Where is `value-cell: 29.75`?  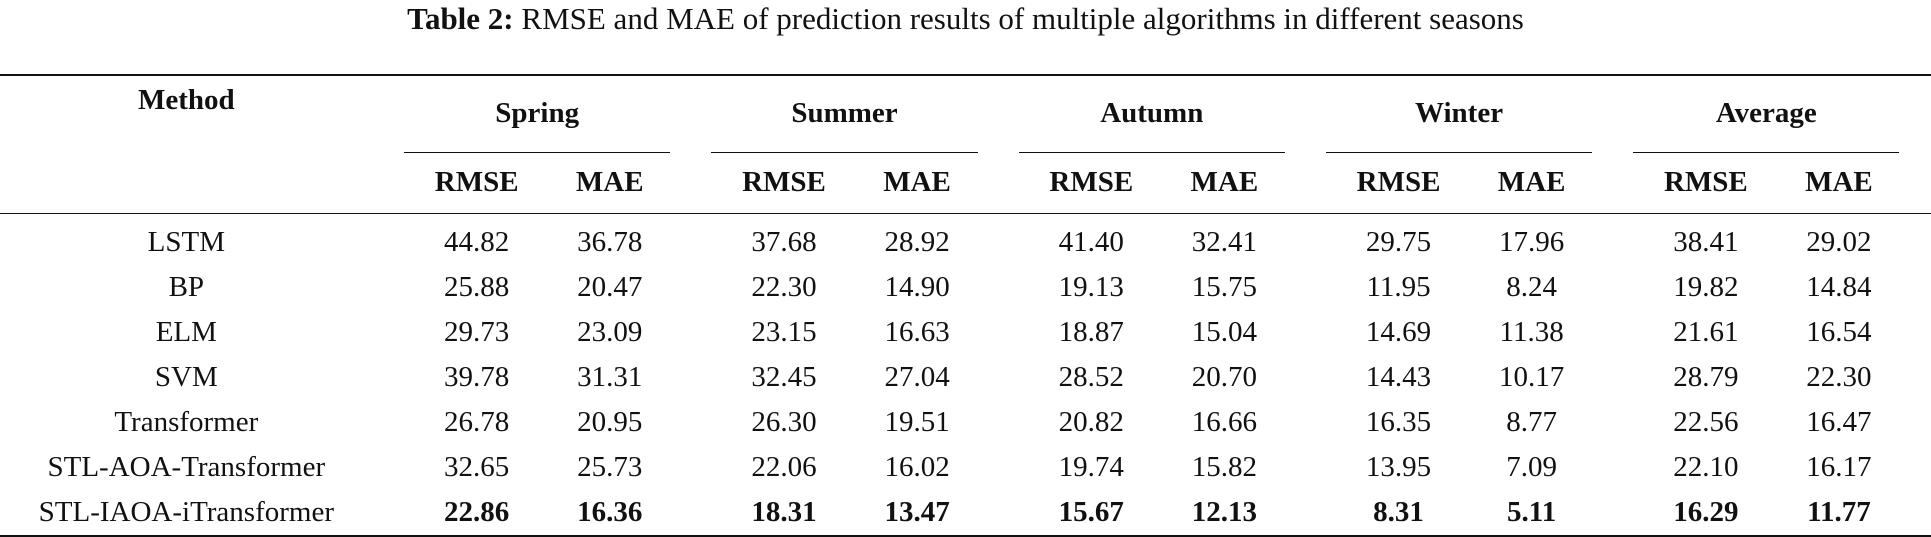
value-cell: 29.75 is located at coordinates (1398, 241).